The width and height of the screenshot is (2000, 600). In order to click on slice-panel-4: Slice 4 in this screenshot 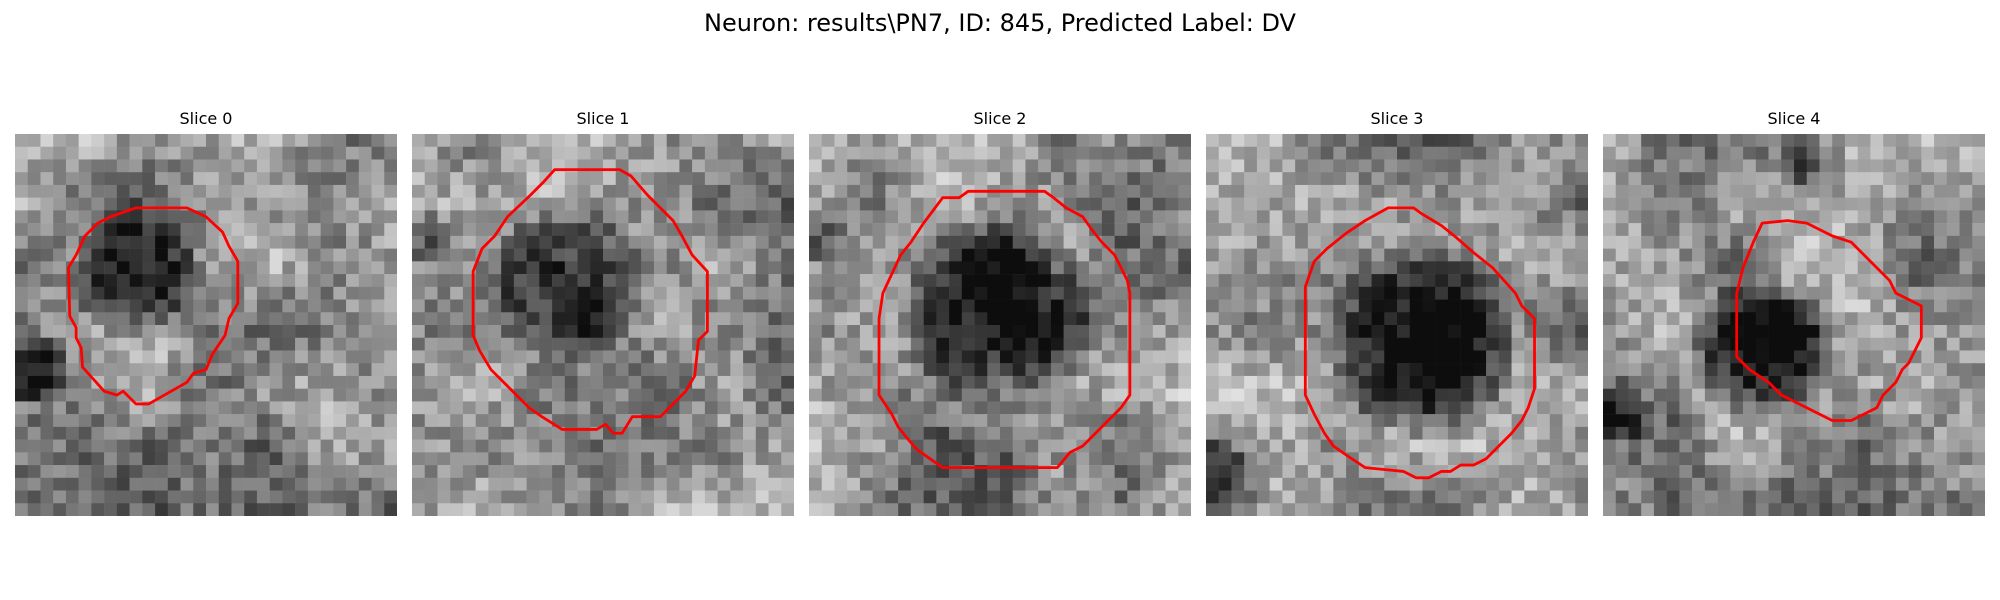, I will do `click(1794, 313)`.